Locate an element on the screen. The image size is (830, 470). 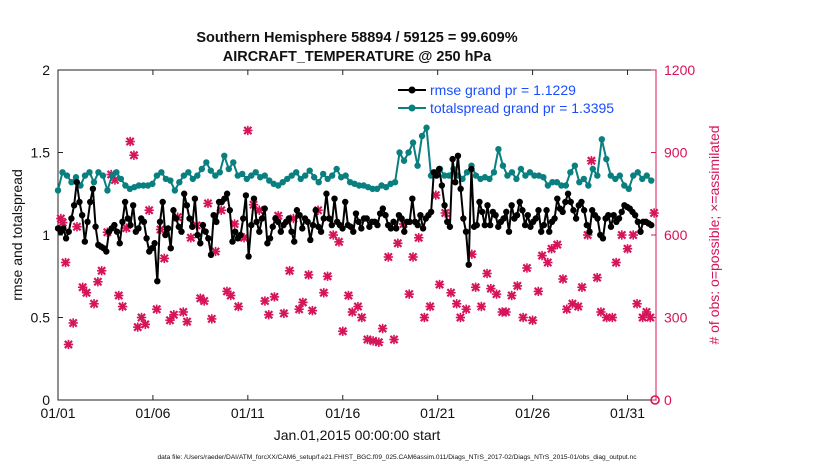
x-tick-label: 01/11 is located at coordinates (248, 413).